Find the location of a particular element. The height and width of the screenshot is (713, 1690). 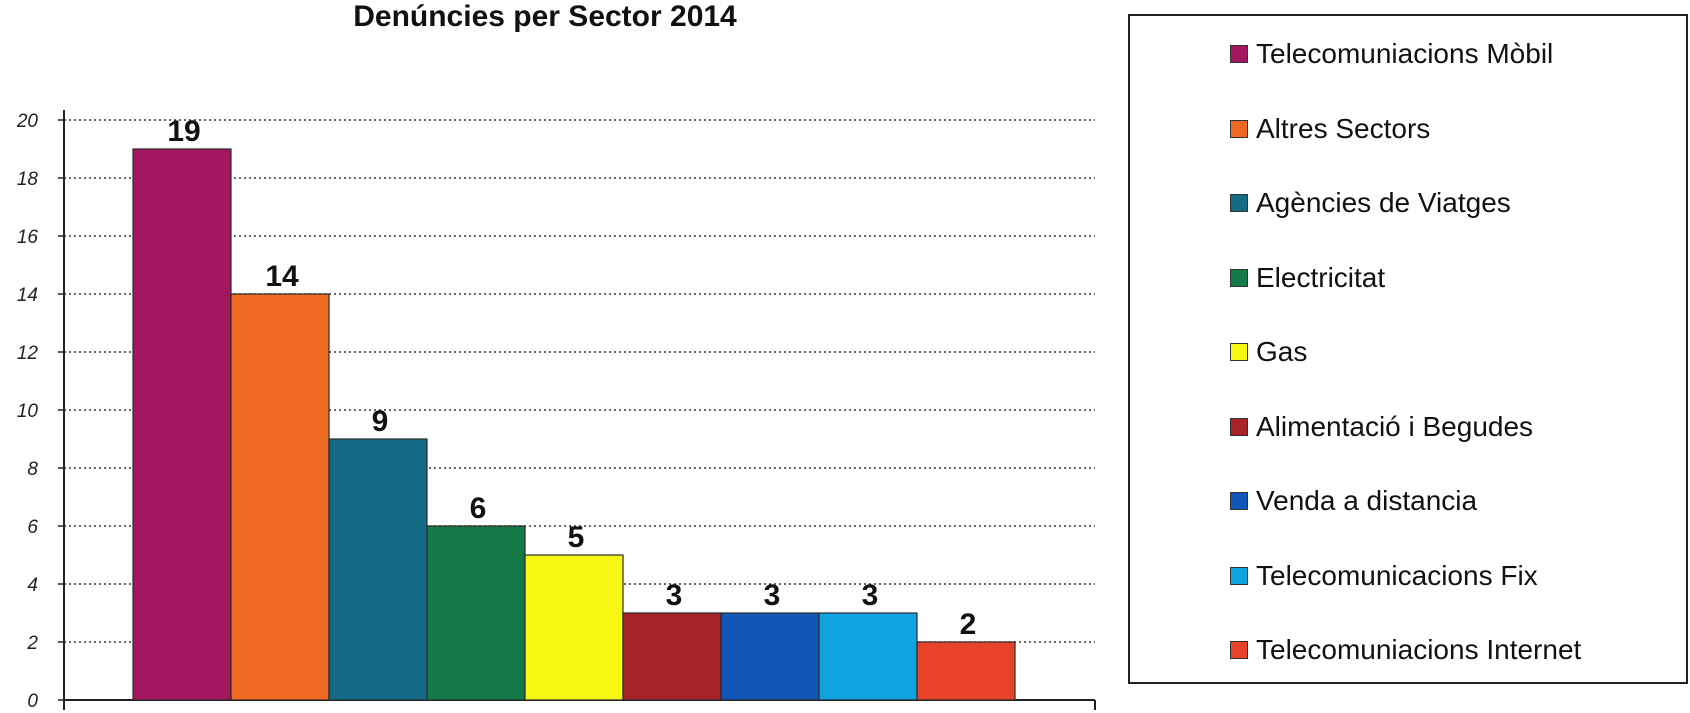

y-tick-label: 18 is located at coordinates (28, 179).